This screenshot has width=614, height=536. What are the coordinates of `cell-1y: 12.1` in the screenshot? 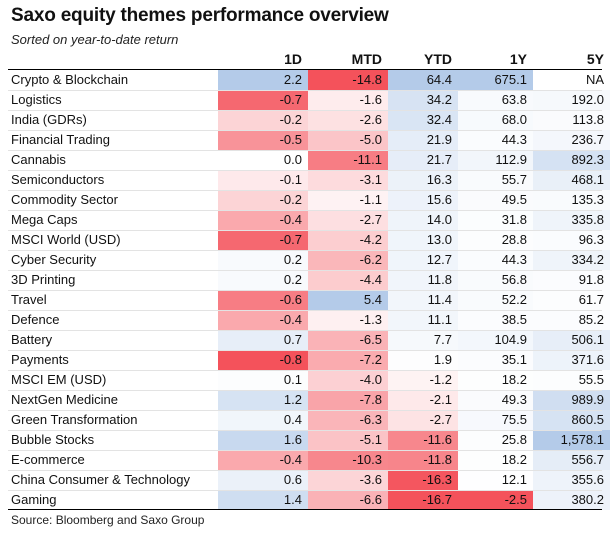 It's located at (495, 480).